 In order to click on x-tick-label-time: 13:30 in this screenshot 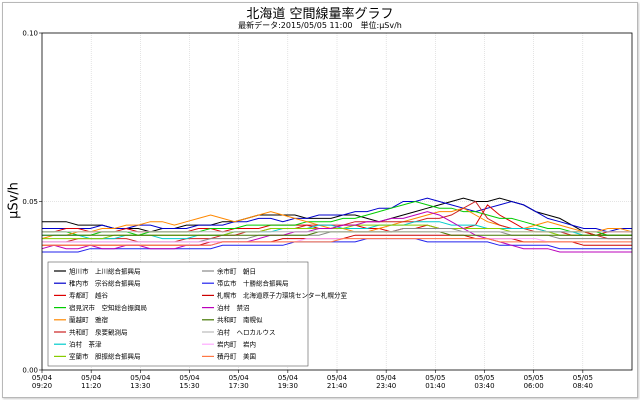, I will do `click(140, 386)`.